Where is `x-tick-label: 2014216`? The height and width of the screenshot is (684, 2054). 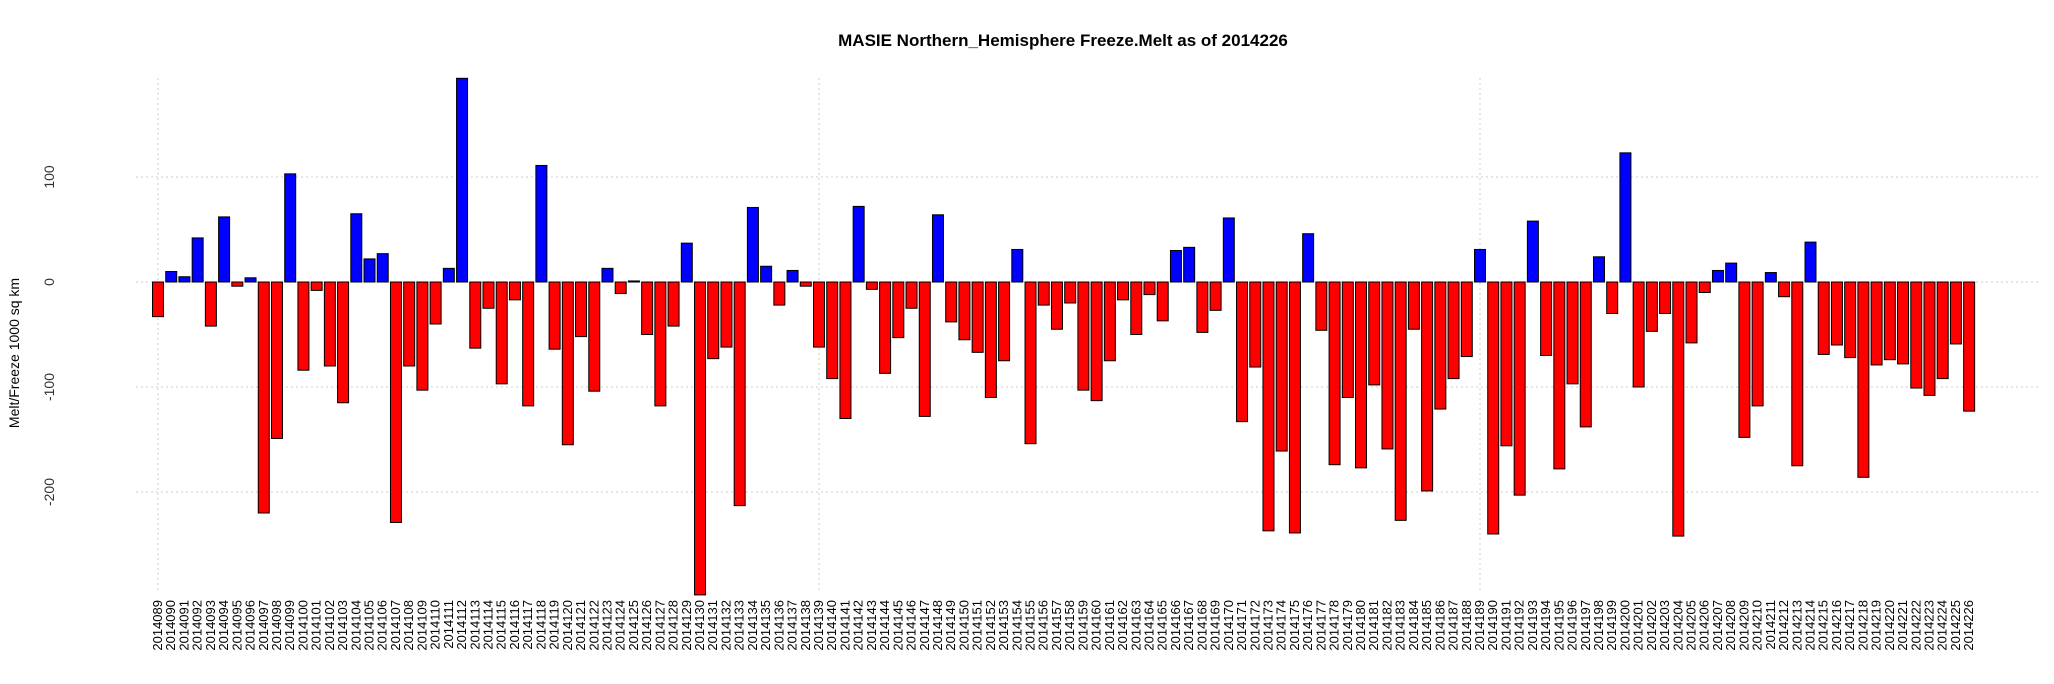
x-tick-label: 2014216 is located at coordinates (1836, 625).